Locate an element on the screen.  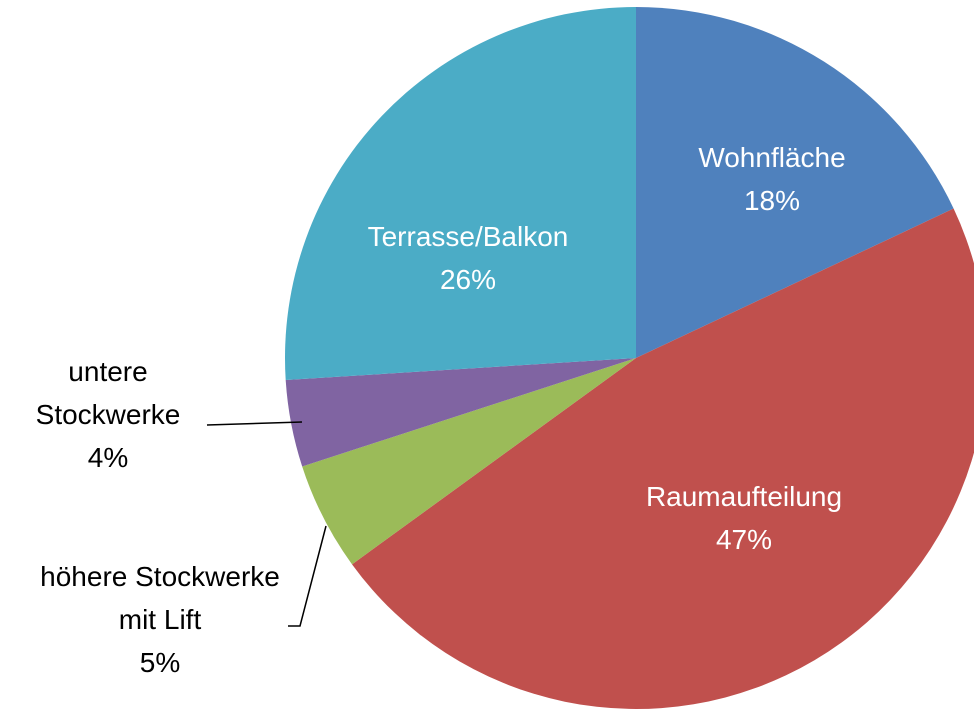
slice-label: höhere Stockwerke mit Lift 5% is located at coordinates (160, 619).